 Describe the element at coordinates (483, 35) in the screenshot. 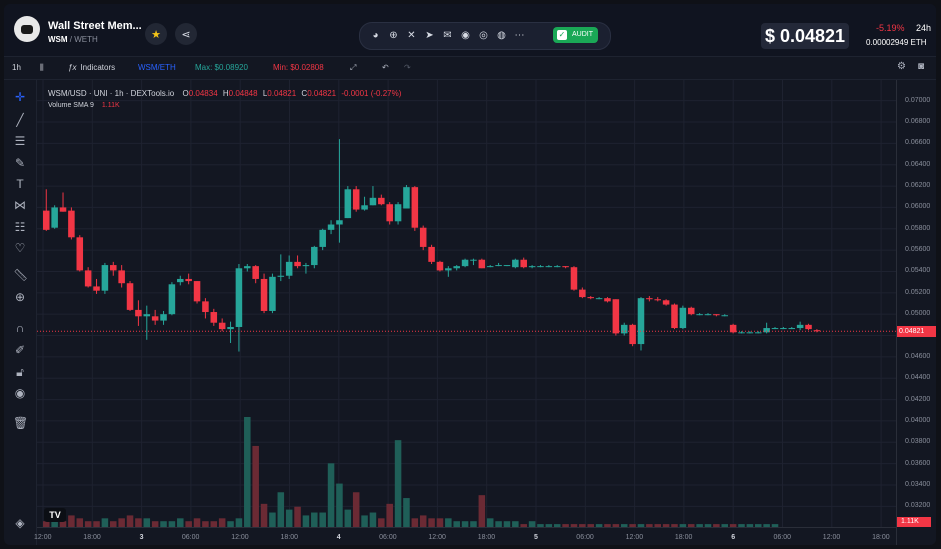

I see `coingecko-icon: ◎` at that location.